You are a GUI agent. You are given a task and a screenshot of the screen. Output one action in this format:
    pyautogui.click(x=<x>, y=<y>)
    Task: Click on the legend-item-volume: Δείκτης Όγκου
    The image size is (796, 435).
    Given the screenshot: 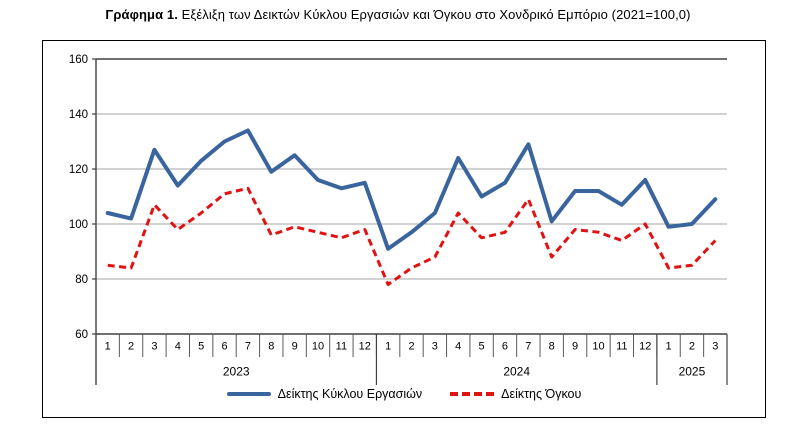 What is the action you would take?
    pyautogui.click(x=515, y=394)
    